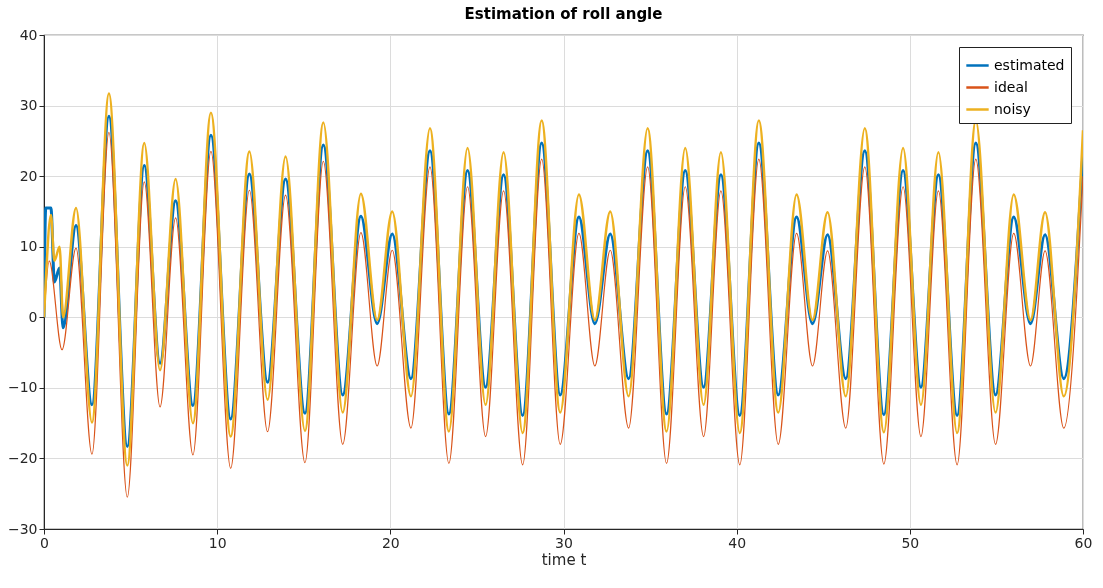 This screenshot has width=1103, height=588. What do you see at coordinates (563, 14) in the screenshot?
I see `chart-title: Estimation of roll angle` at bounding box center [563, 14].